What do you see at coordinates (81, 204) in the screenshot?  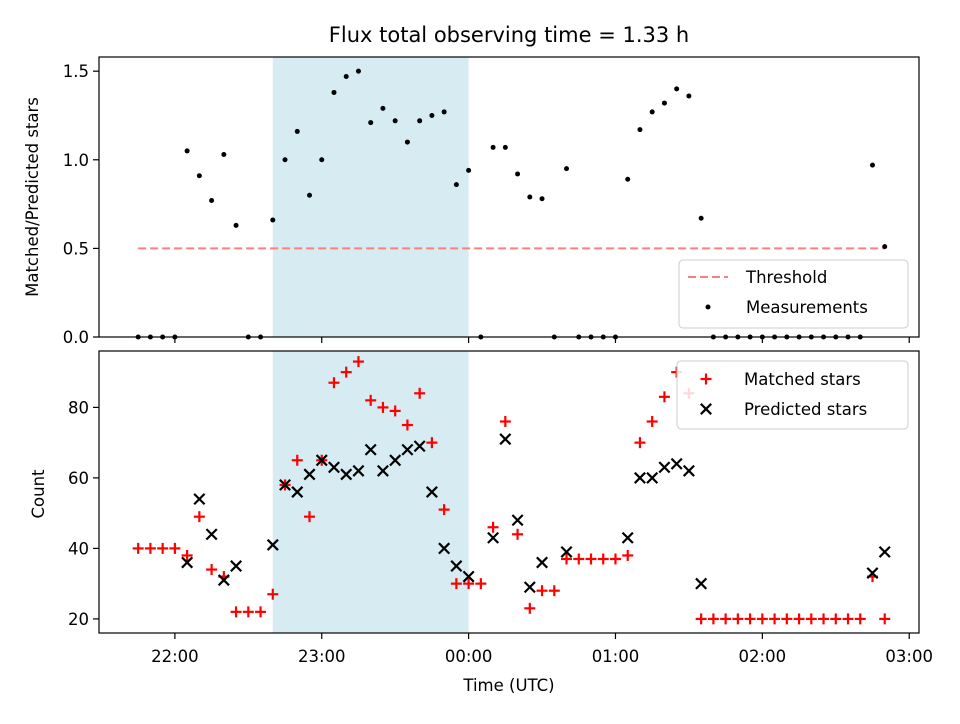 I see `top-y-ticks: 0.0 0.5 1.0 1.5` at bounding box center [81, 204].